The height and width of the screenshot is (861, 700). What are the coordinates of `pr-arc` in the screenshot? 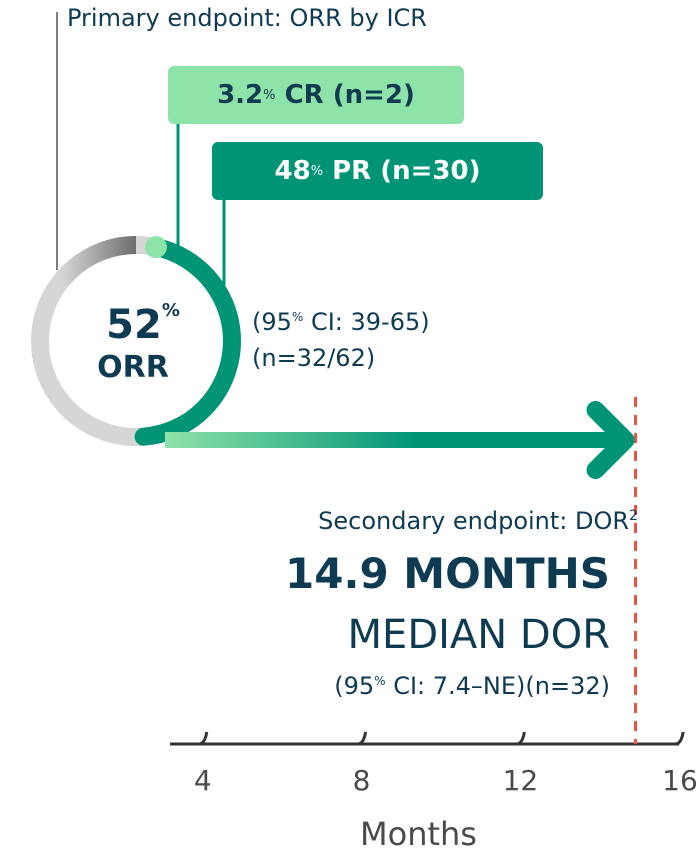 It's located at (187, 342).